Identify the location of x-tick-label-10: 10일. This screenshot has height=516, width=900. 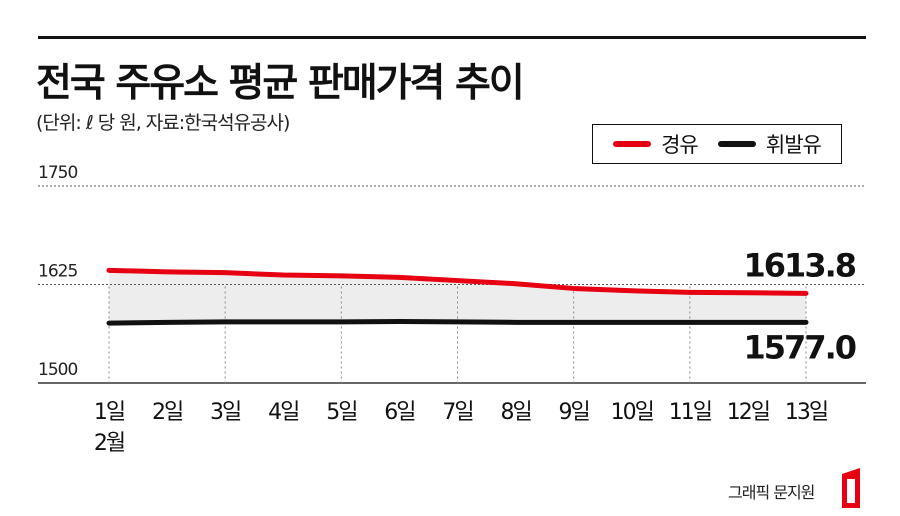
(632, 412).